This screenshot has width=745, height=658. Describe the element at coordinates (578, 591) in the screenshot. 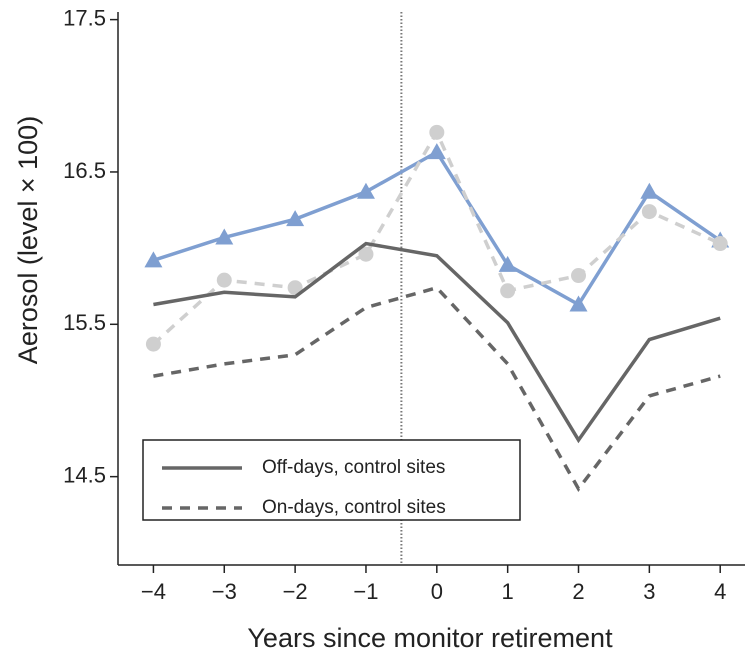

I see `x-tick-label: 2` at that location.